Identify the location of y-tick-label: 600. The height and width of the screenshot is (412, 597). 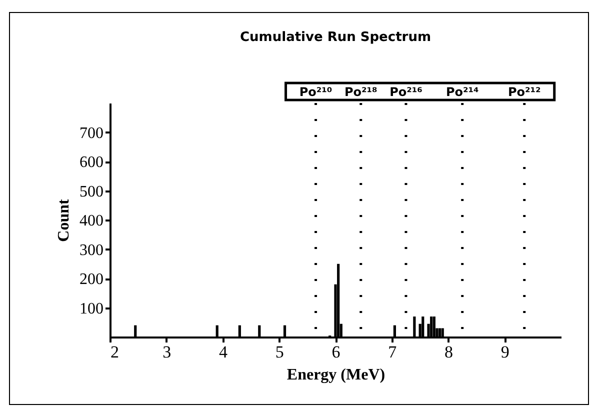
(92, 162).